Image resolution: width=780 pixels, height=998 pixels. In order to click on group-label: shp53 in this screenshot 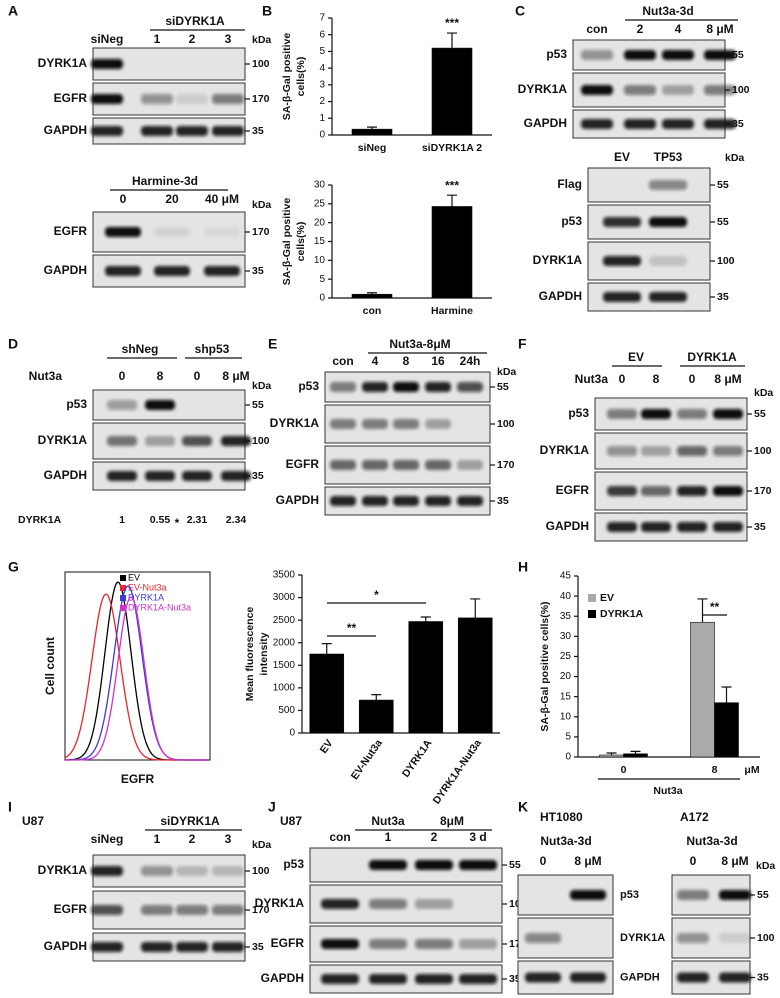, I will do `click(212, 349)`.